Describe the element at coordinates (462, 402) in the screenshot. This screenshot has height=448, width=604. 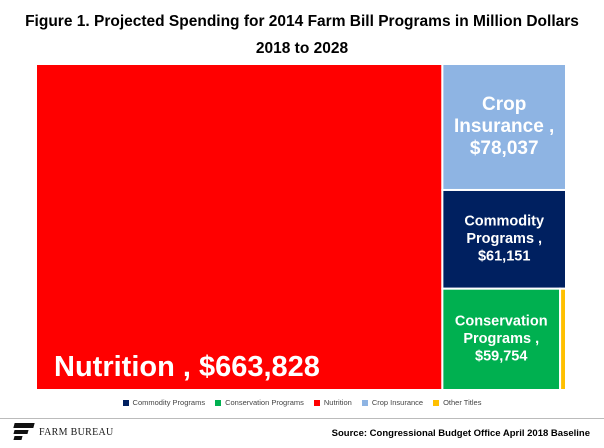
I see `legend-label: Other Titles` at that location.